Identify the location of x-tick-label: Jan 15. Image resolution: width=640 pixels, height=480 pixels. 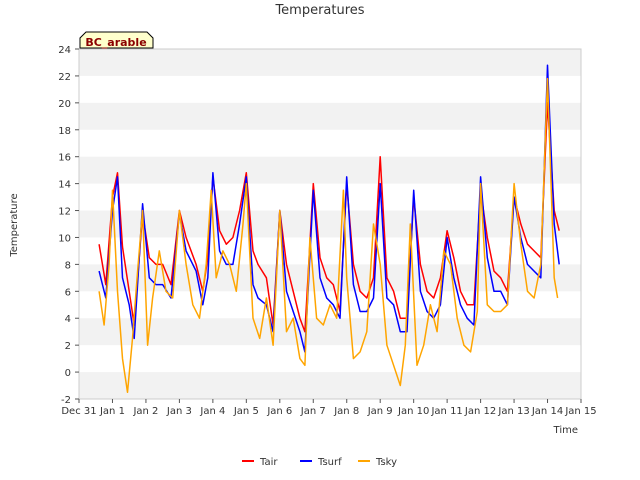
(580, 411).